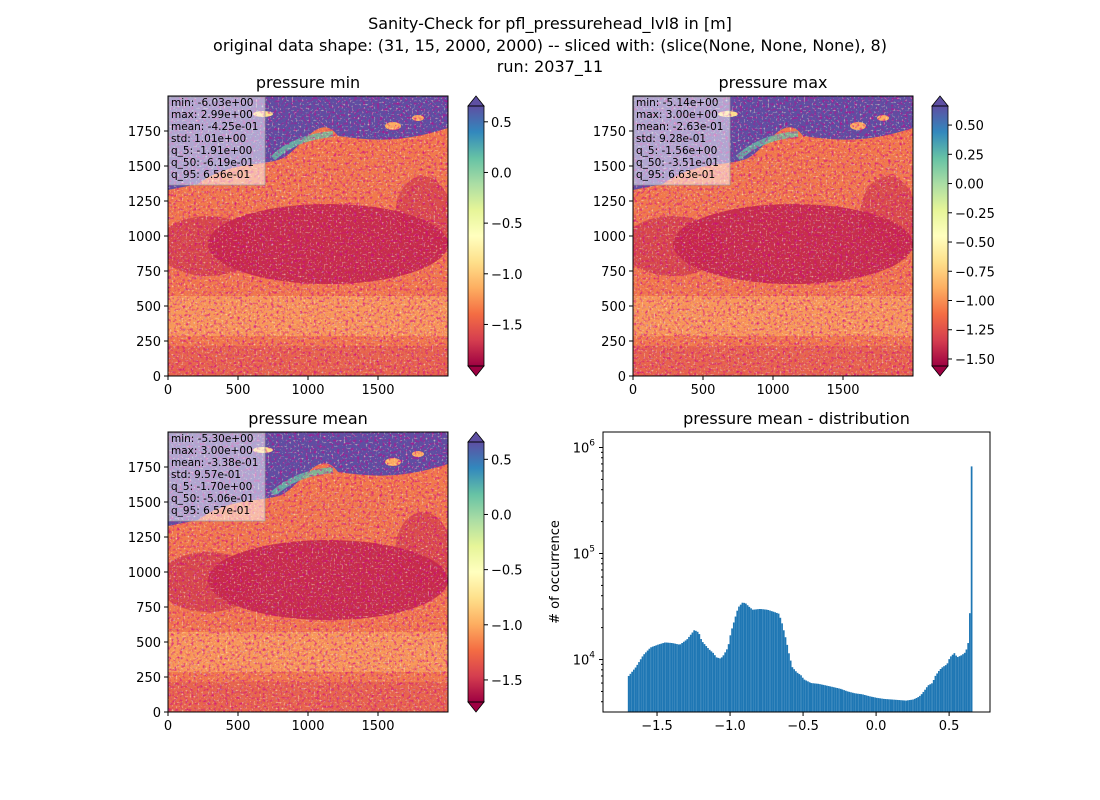 Image resolution: width=1100 pixels, height=800 pixels. What do you see at coordinates (308, 82) in the screenshot?
I see `axes-title: pressure min` at bounding box center [308, 82].